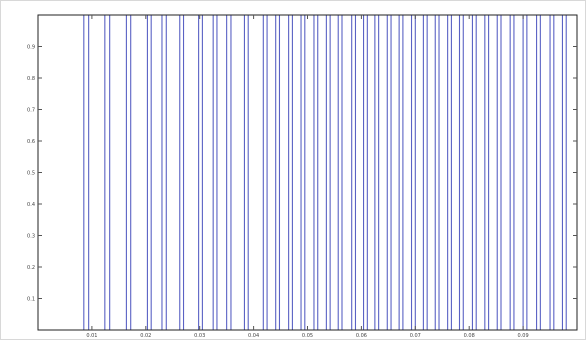 The width and height of the screenshot is (586, 341). I want to click on x-tick-label: 0.09, so click(523, 336).